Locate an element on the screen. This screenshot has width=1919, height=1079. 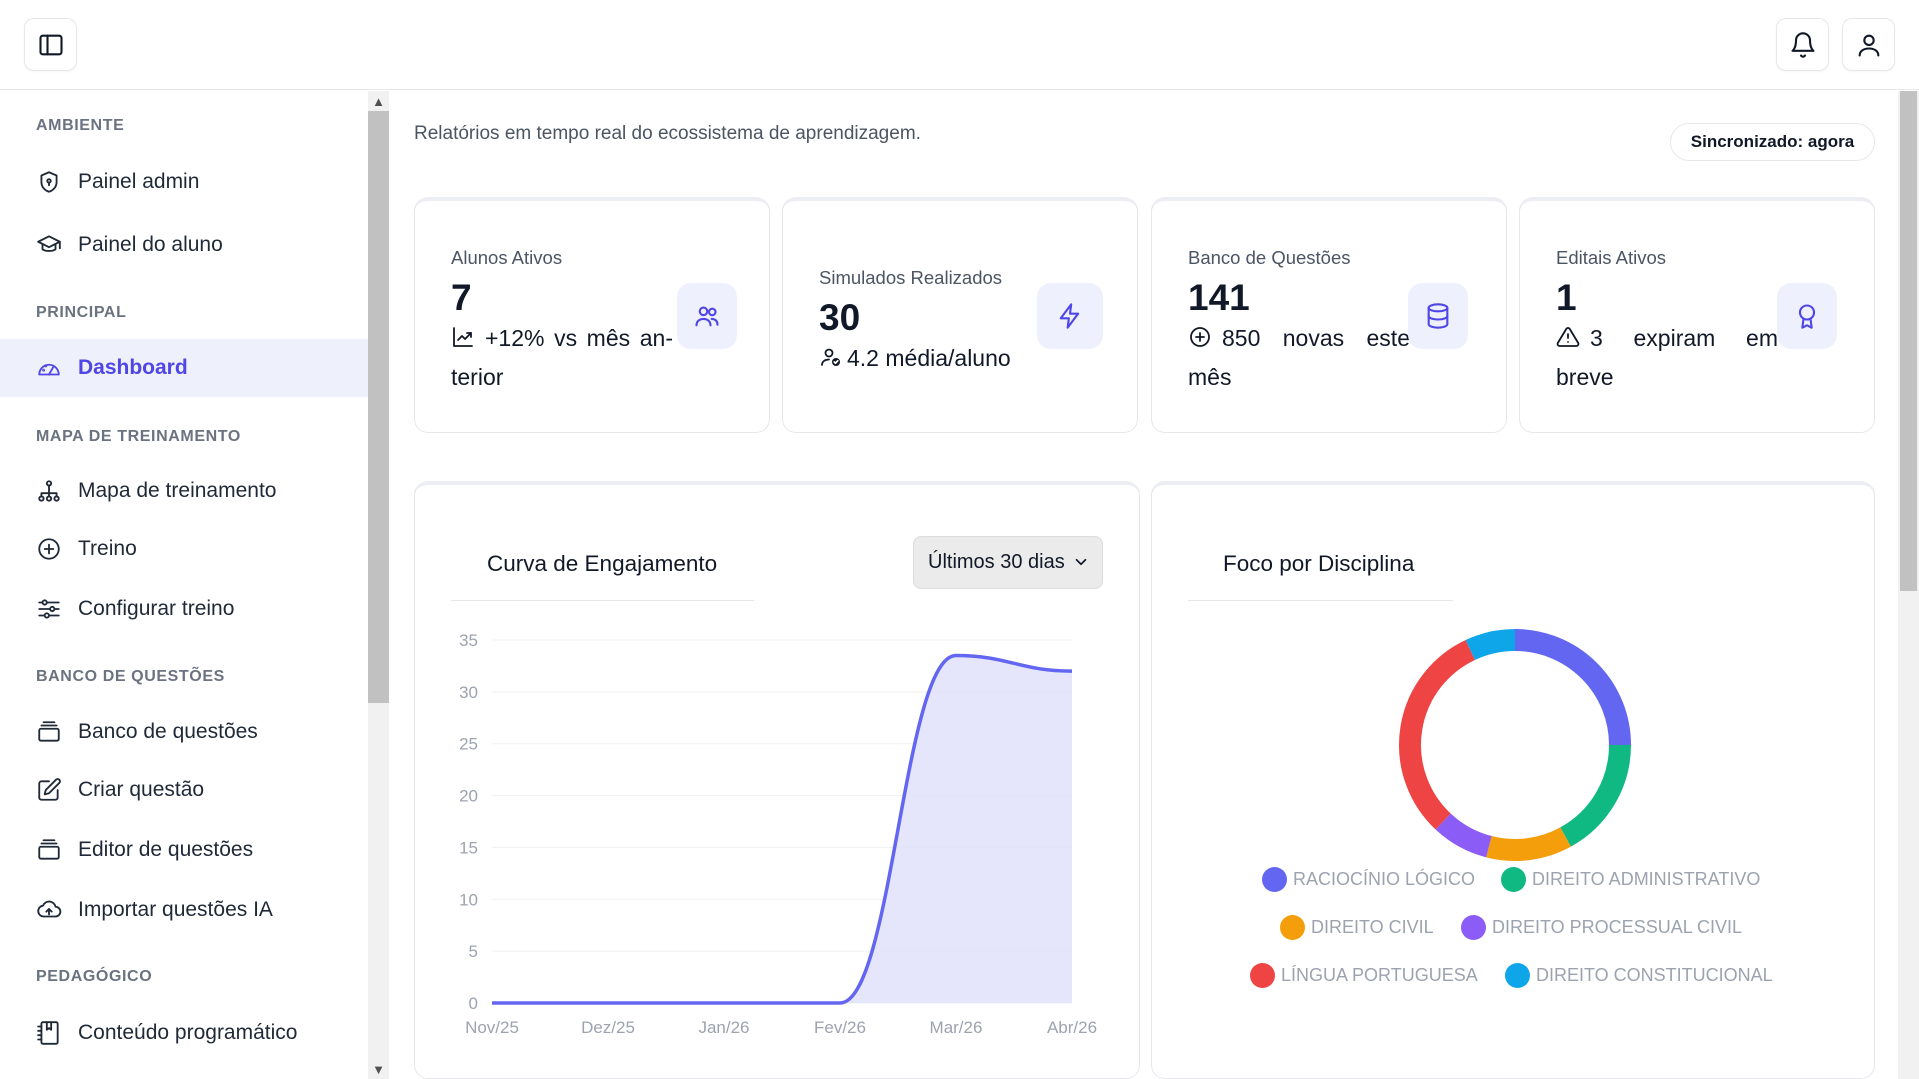
stat-sub-text: 4.2 média/aluno is located at coordinates (929, 358).